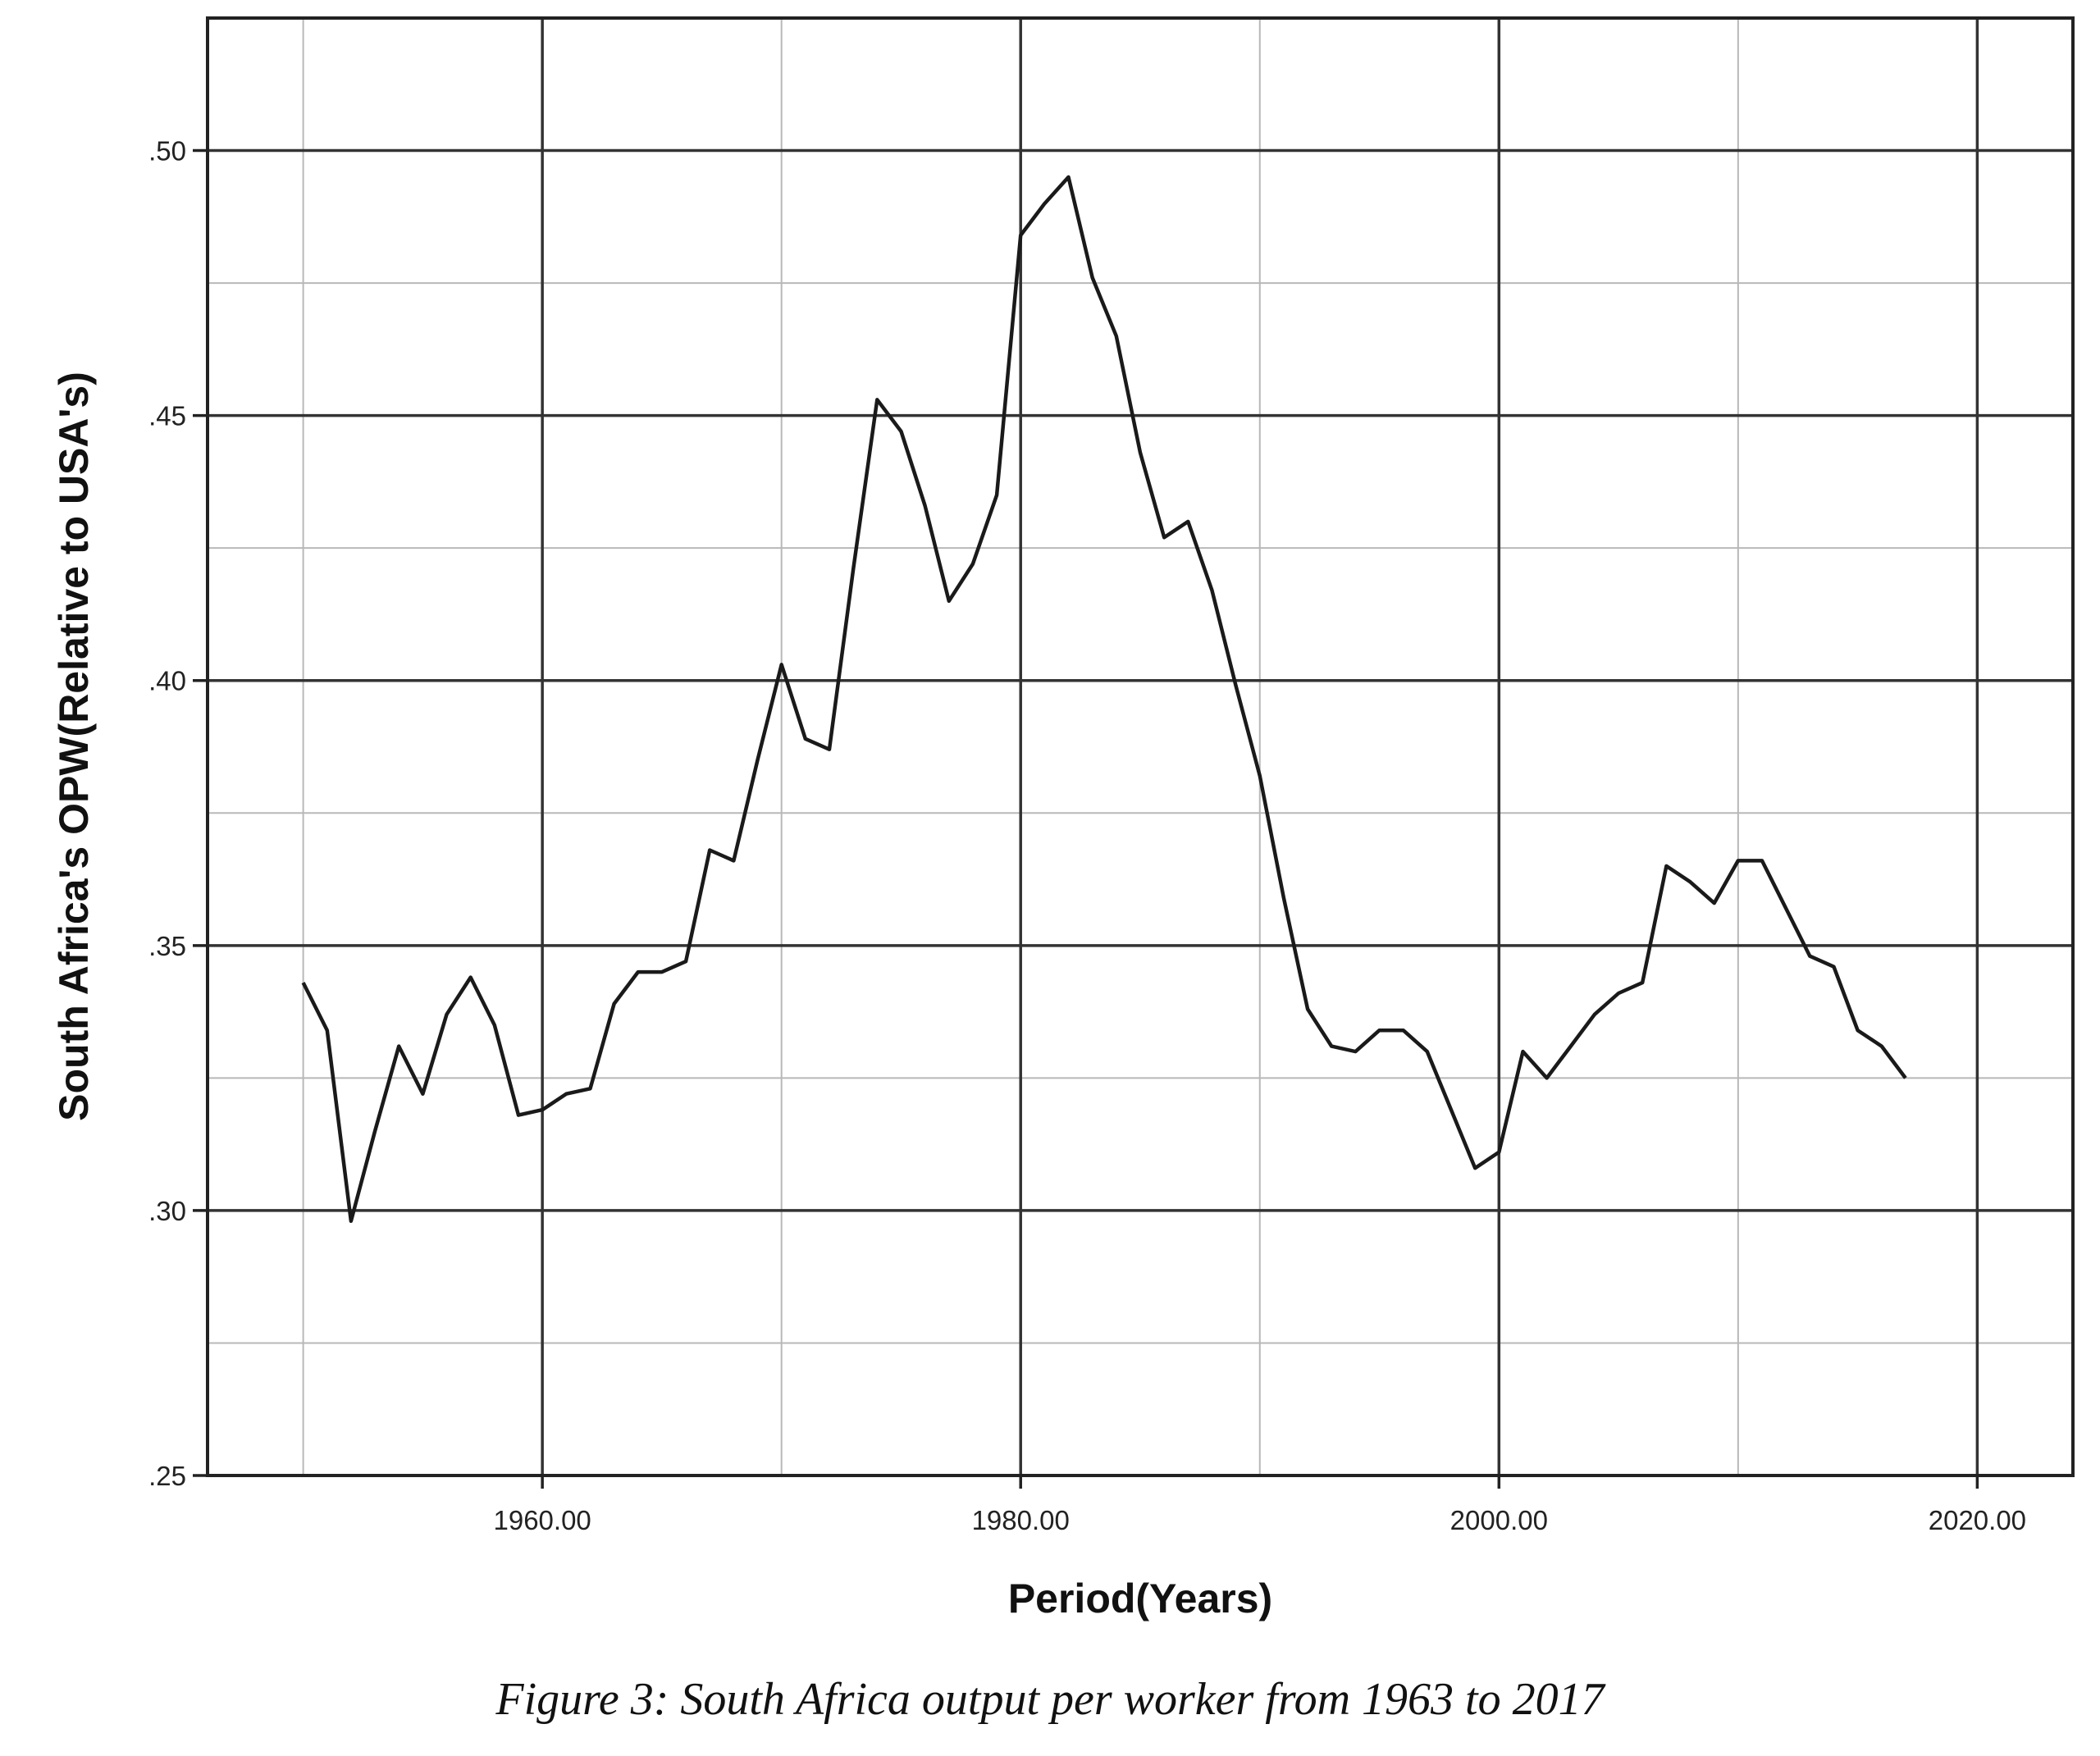  I want to click on x-axis-ticks: 1960.00 1980.00 2000.00 2020.00, so click(1260, 1505).